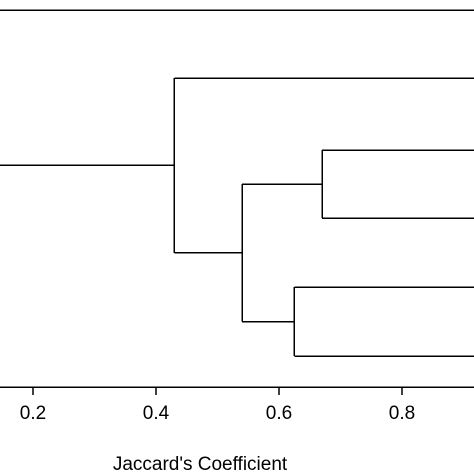  Describe the element at coordinates (156, 413) in the screenshot. I see `x-tick-label-0.4: 0.4` at that location.